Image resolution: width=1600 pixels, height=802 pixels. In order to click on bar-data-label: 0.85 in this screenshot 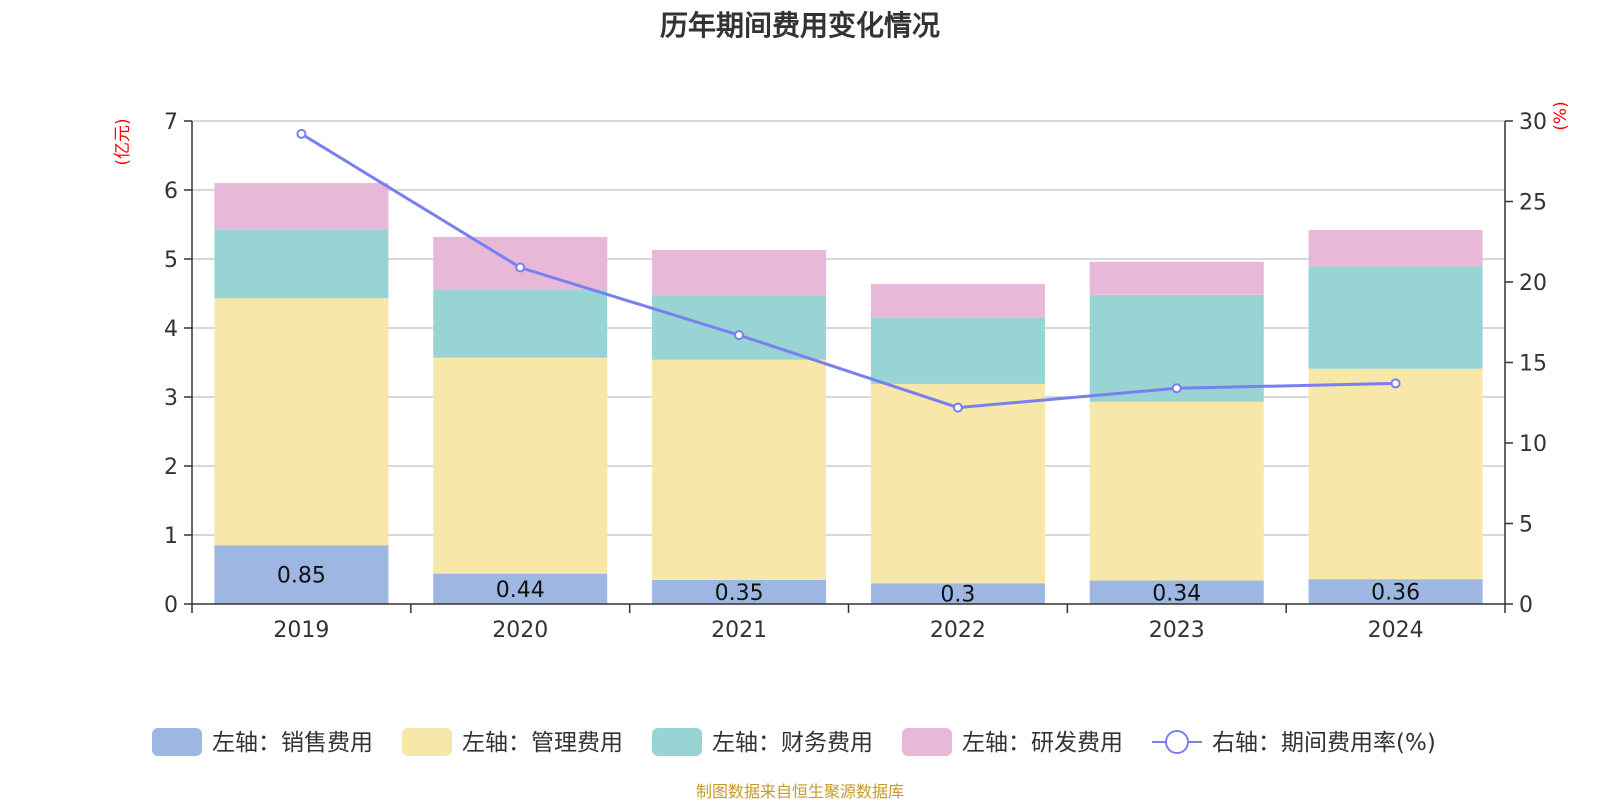, I will do `click(301, 576)`.